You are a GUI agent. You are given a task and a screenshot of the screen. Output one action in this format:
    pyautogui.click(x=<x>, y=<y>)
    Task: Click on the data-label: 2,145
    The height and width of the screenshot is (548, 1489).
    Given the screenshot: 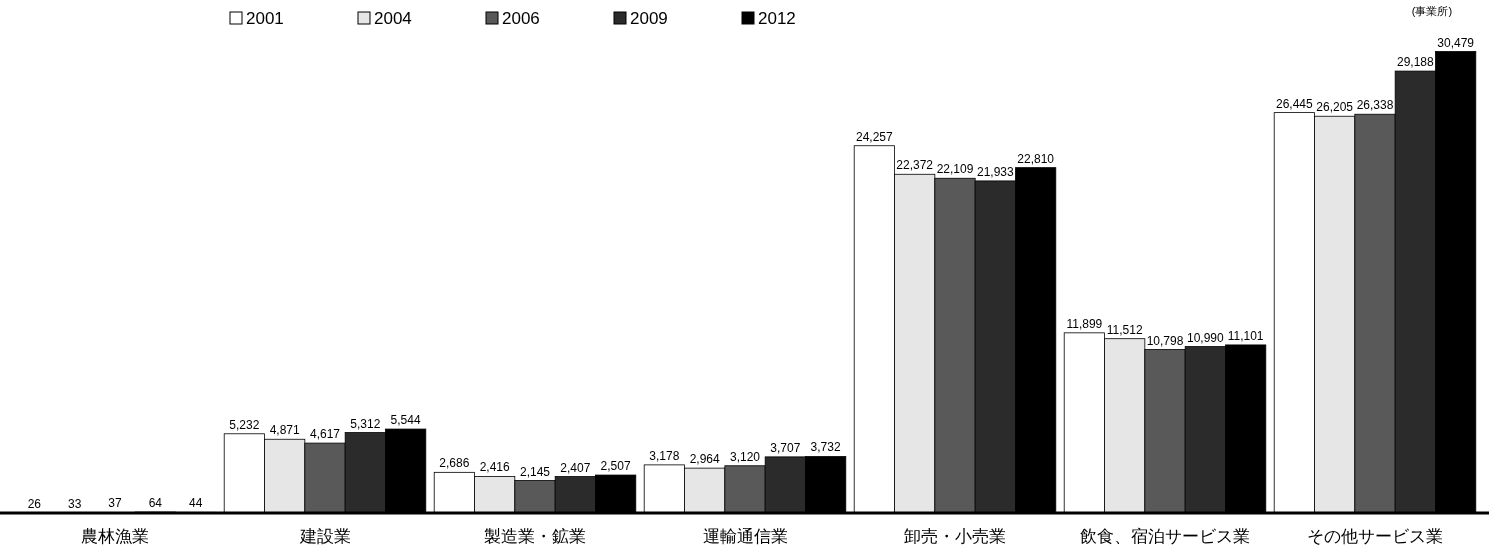 What is the action you would take?
    pyautogui.click(x=535, y=471)
    